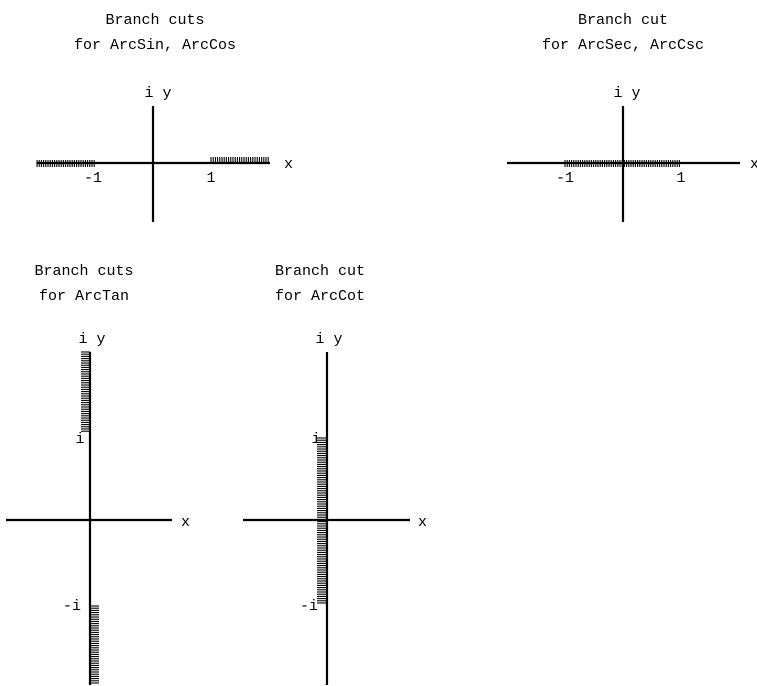 The image size is (757, 686). Describe the element at coordinates (84, 296) in the screenshot. I see `diagram-title-line-2: for ArcTan` at that location.